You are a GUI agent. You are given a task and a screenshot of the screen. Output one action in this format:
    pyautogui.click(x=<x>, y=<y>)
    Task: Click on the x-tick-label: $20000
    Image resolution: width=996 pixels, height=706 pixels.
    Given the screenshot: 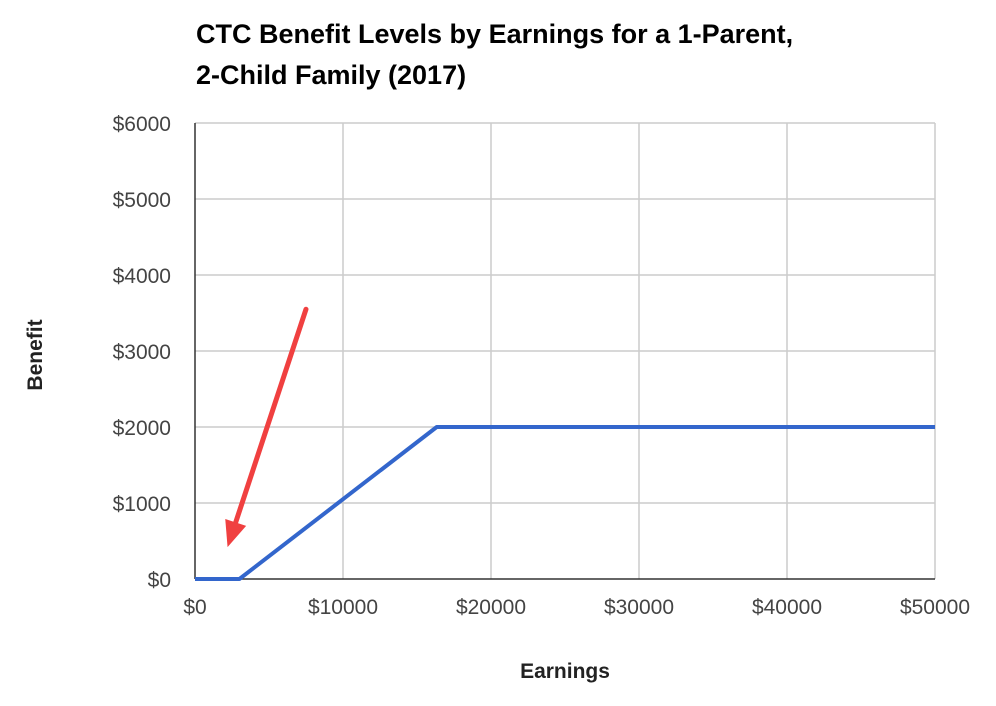 What is the action you would take?
    pyautogui.click(x=491, y=607)
    